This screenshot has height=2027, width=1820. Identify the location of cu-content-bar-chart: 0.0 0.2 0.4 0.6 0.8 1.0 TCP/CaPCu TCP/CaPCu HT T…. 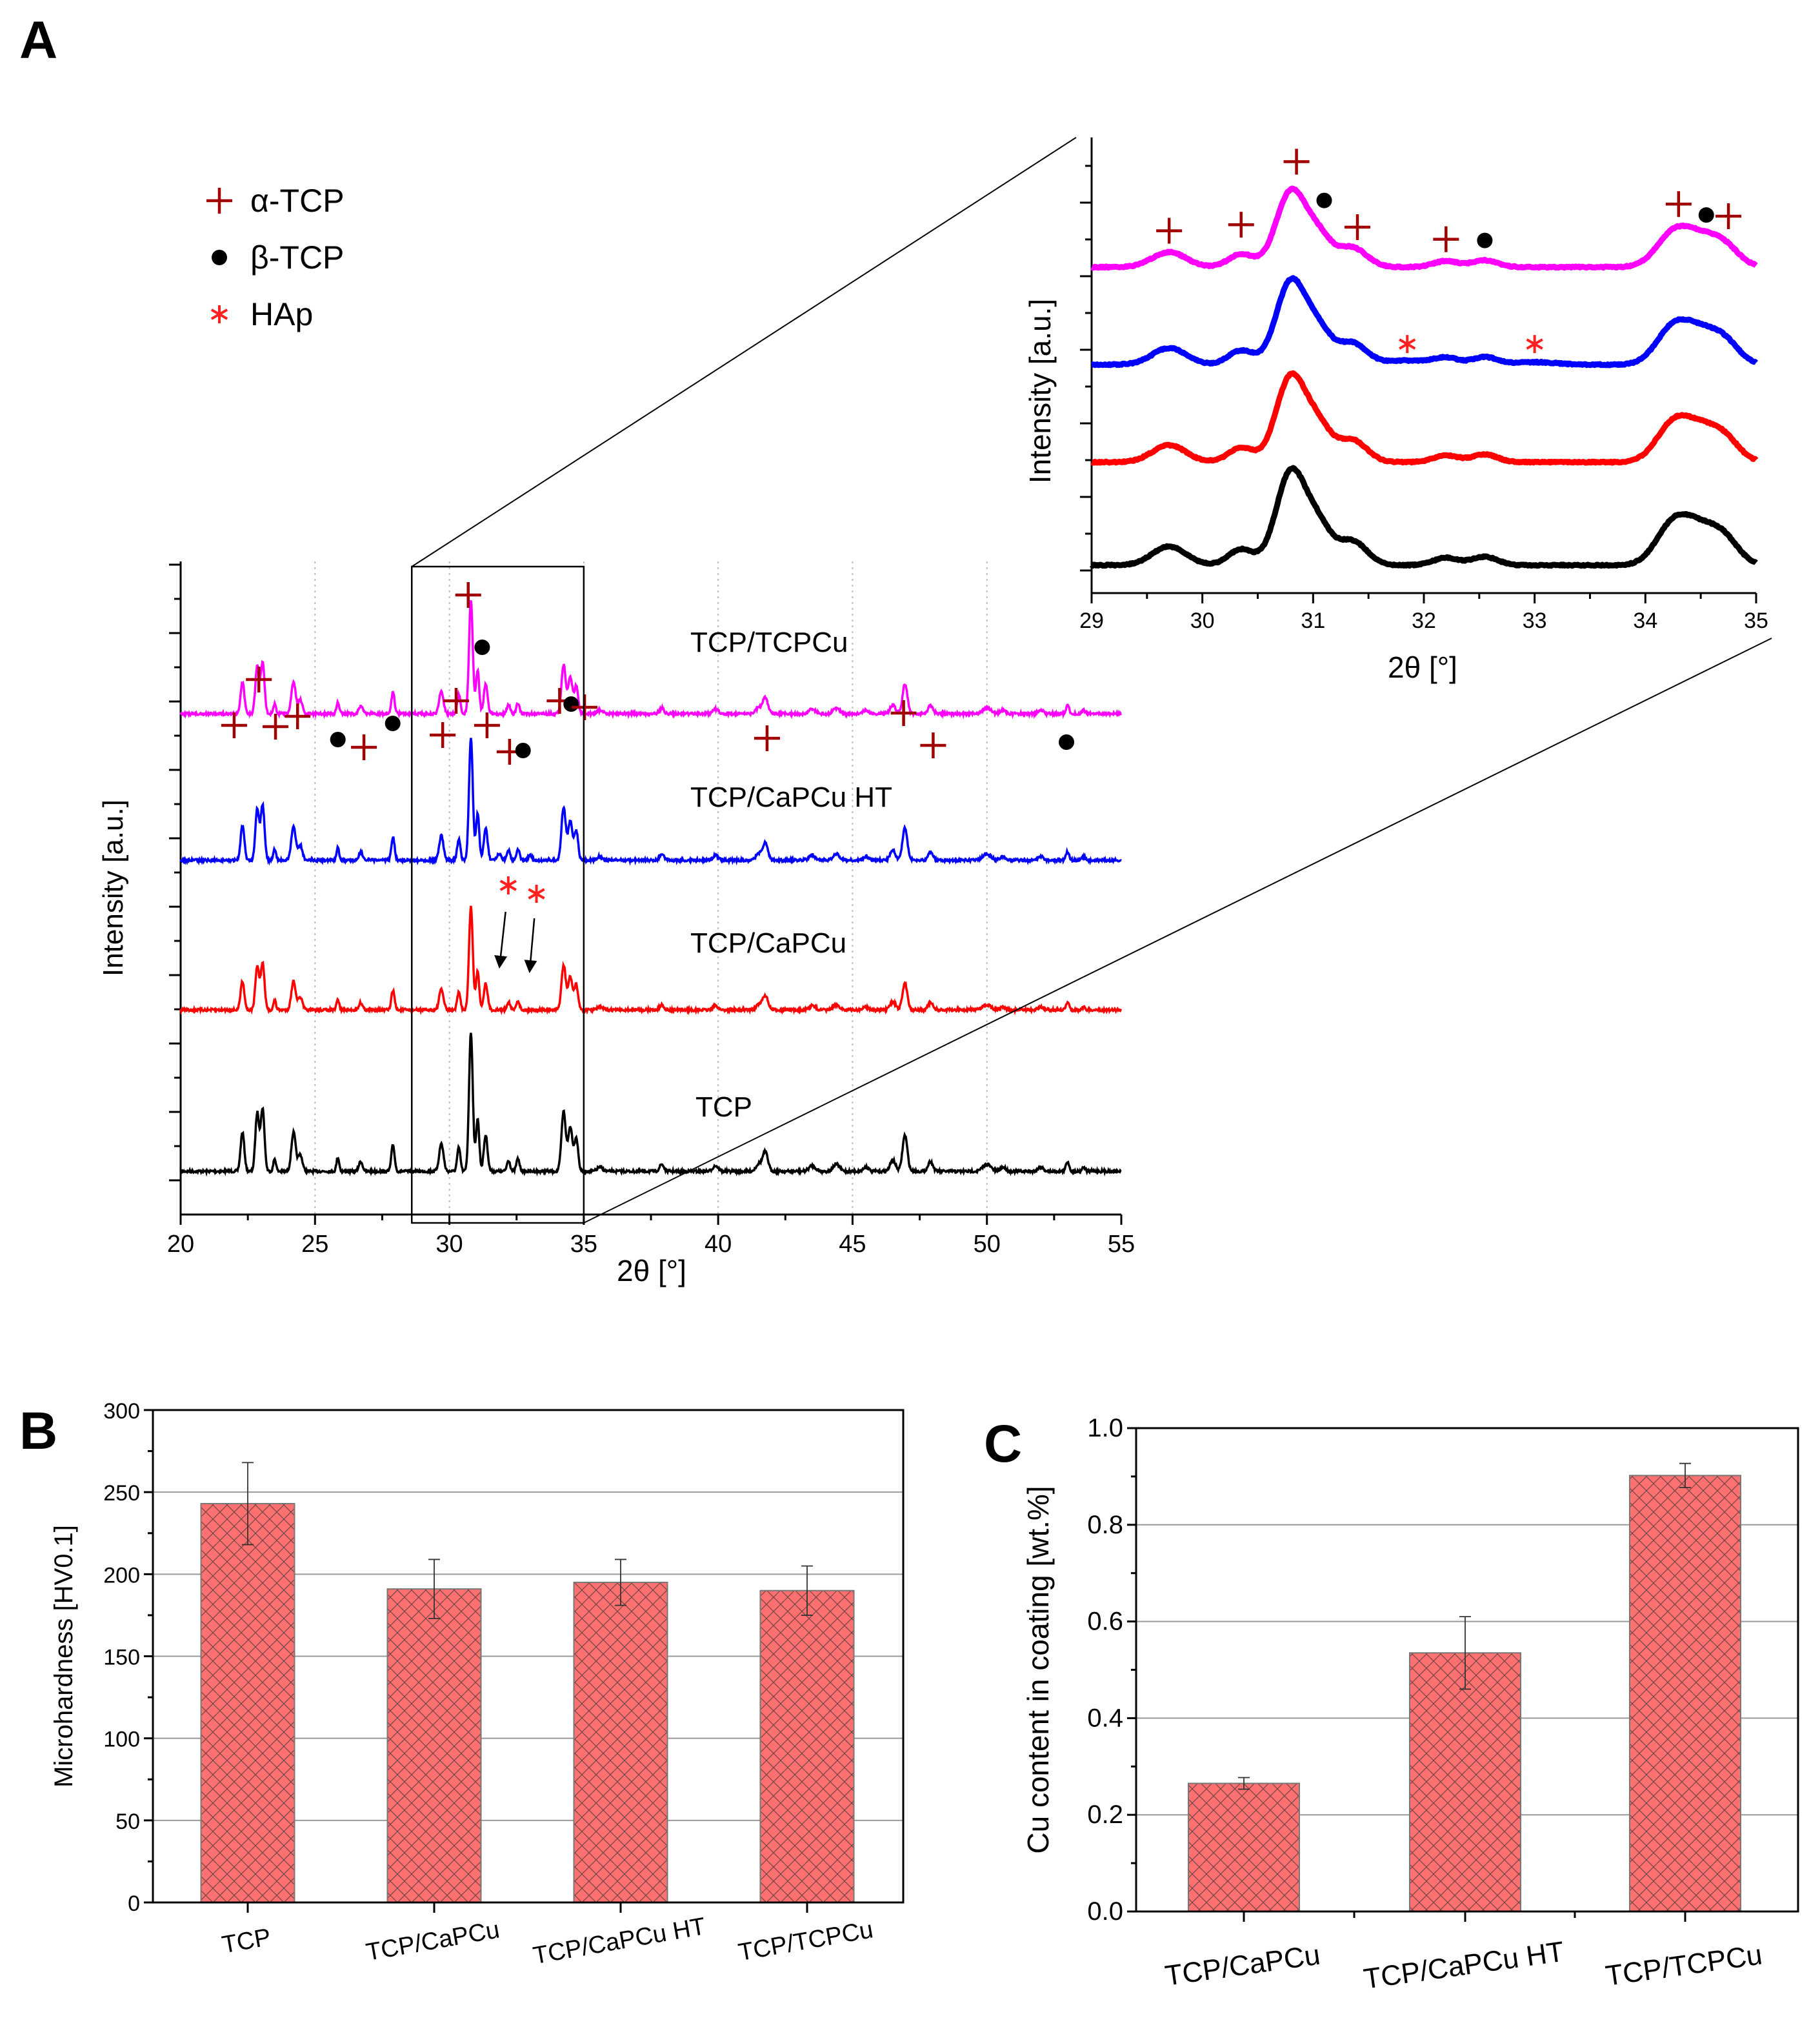
(1410, 1704).